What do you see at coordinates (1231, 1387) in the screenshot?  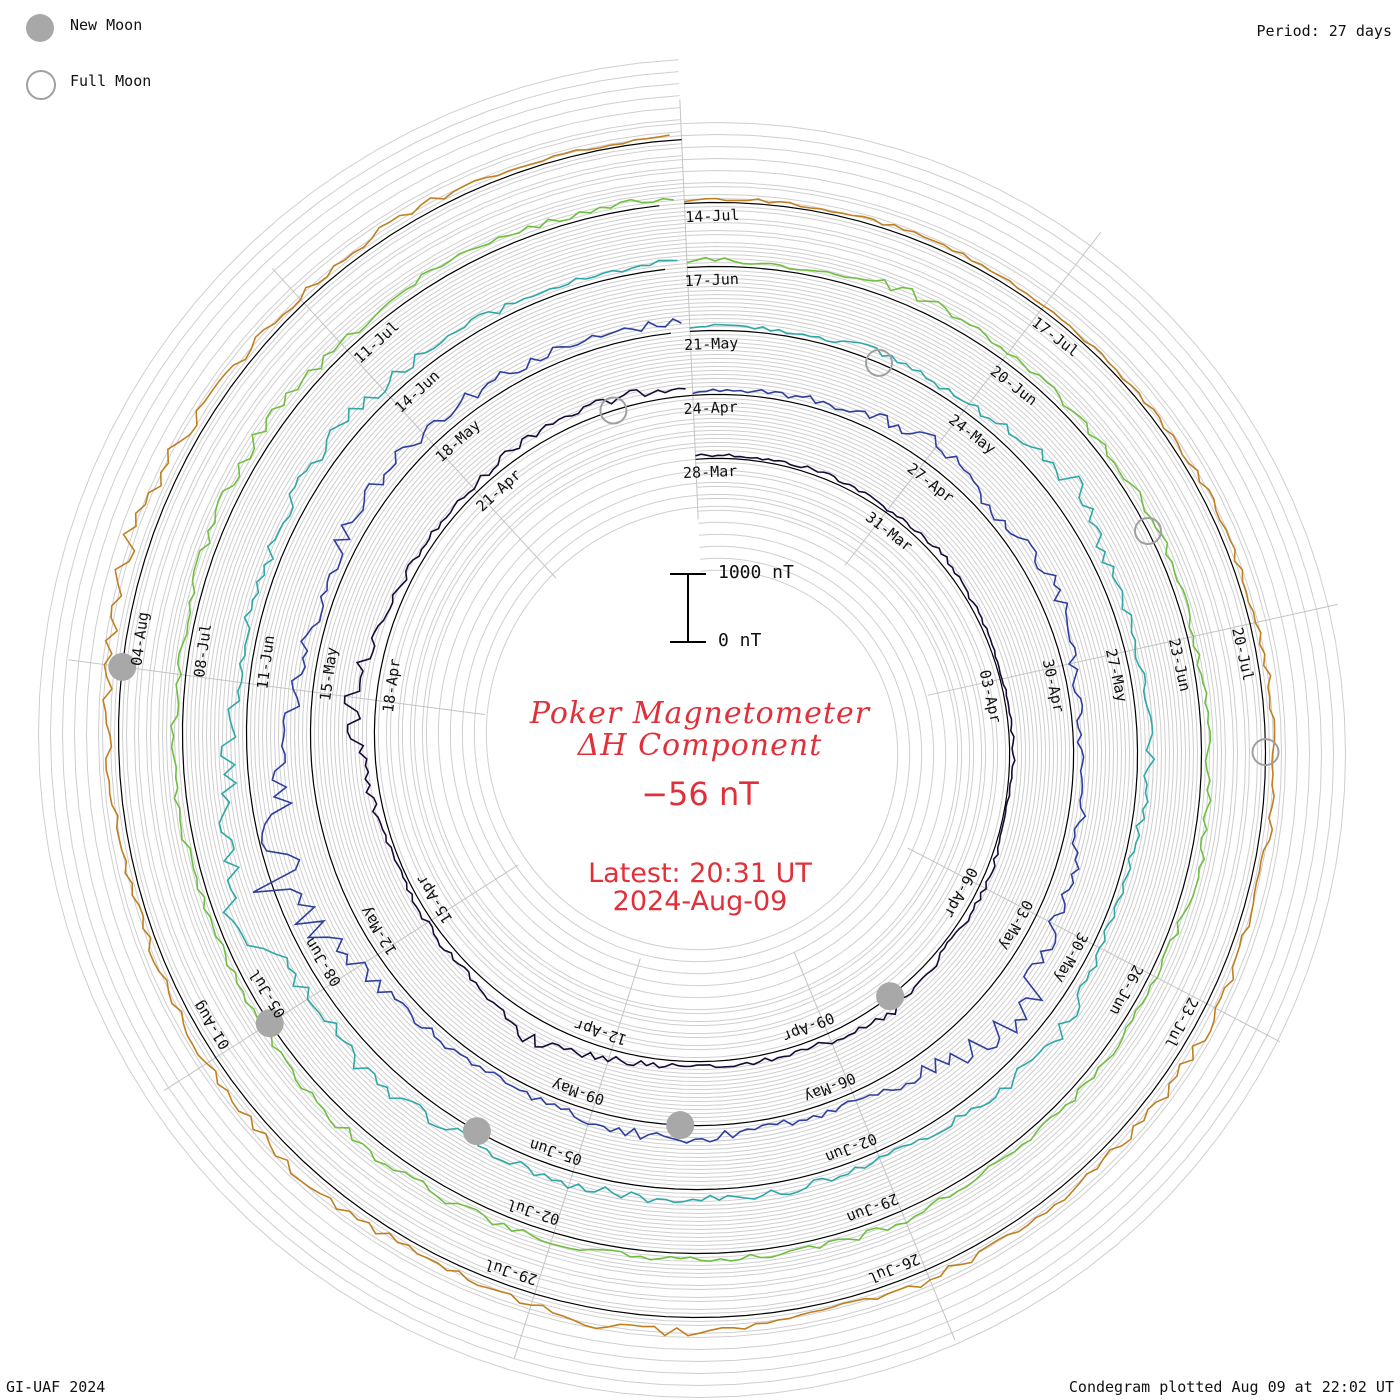 I see `plotted-timestamp: Condegram plotted Aug 09 at 22:02 UT` at bounding box center [1231, 1387].